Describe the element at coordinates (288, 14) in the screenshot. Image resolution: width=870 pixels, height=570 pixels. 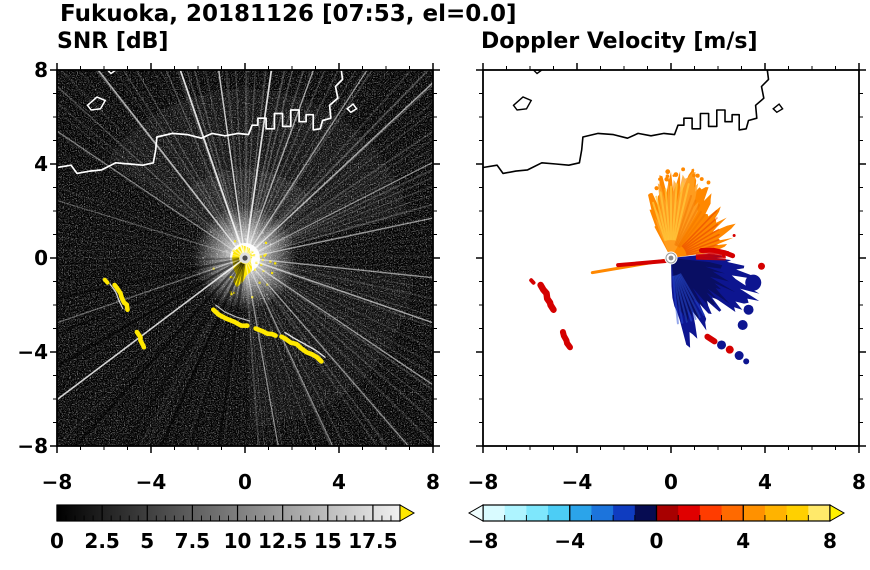
I see `figure-title: Fukuoka, 20181126 [07:53, el=0.0]` at that location.